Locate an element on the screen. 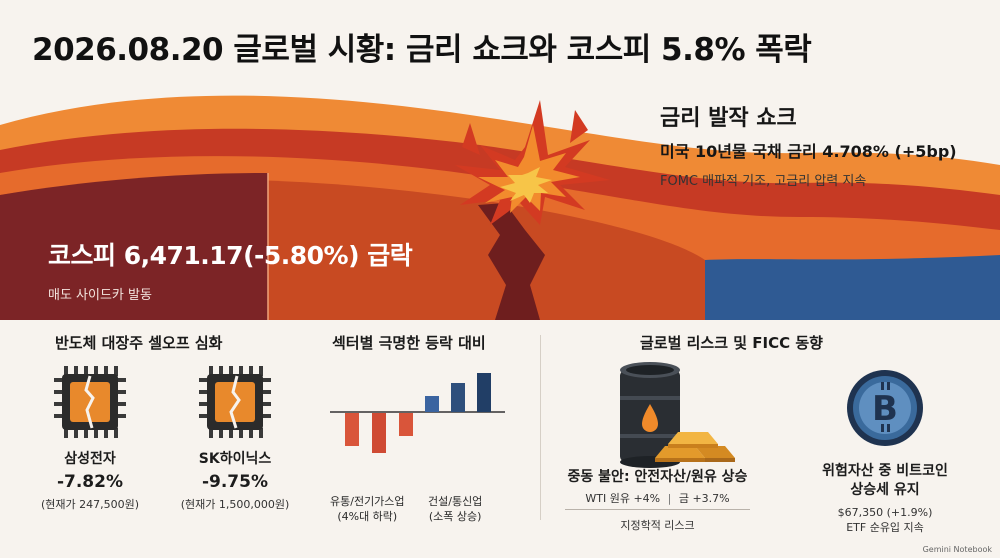 Image resolution: width=1000 pixels, height=558 pixels. commodity-moves: WTI 원유 +4% | 금 +3.7% is located at coordinates (657, 498).